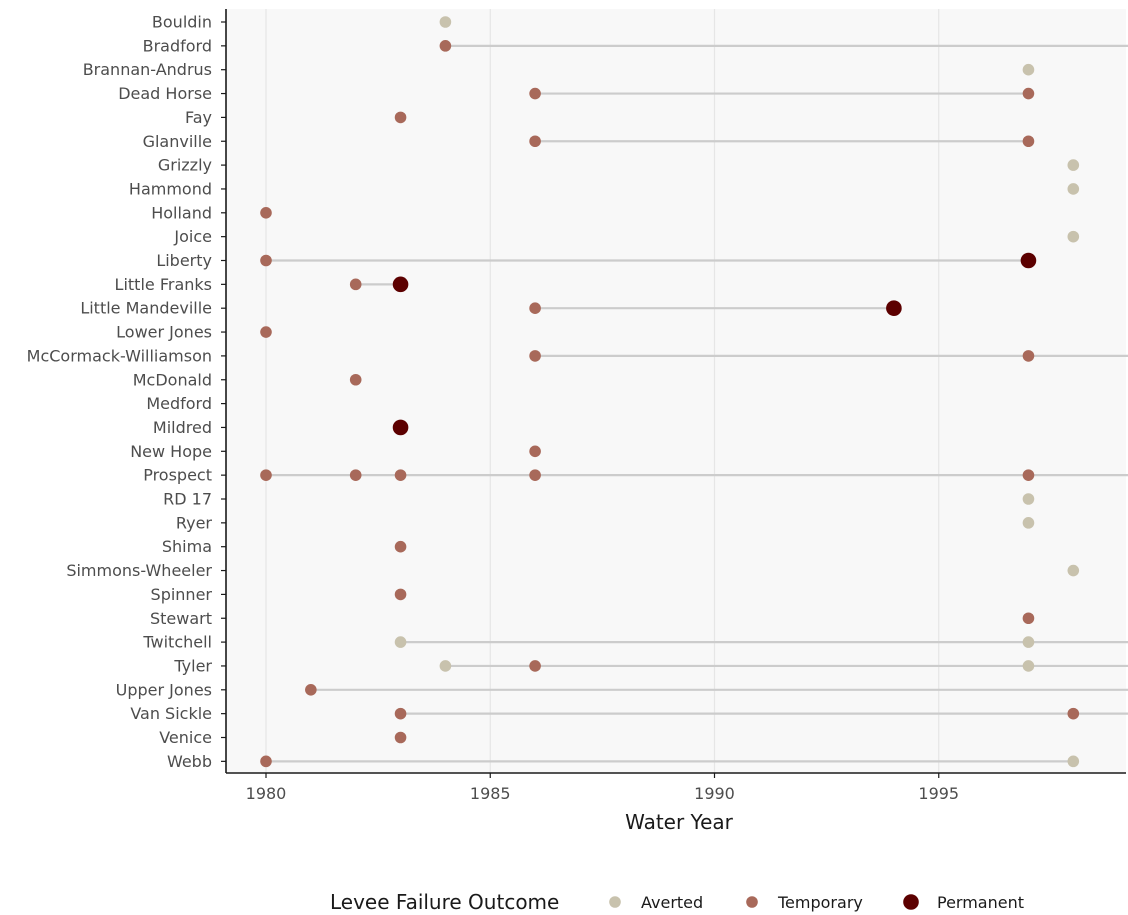 The height and width of the screenshot is (915, 1128). Describe the element at coordinates (177, 45) in the screenshot. I see `y-category-label: Bradford` at that location.